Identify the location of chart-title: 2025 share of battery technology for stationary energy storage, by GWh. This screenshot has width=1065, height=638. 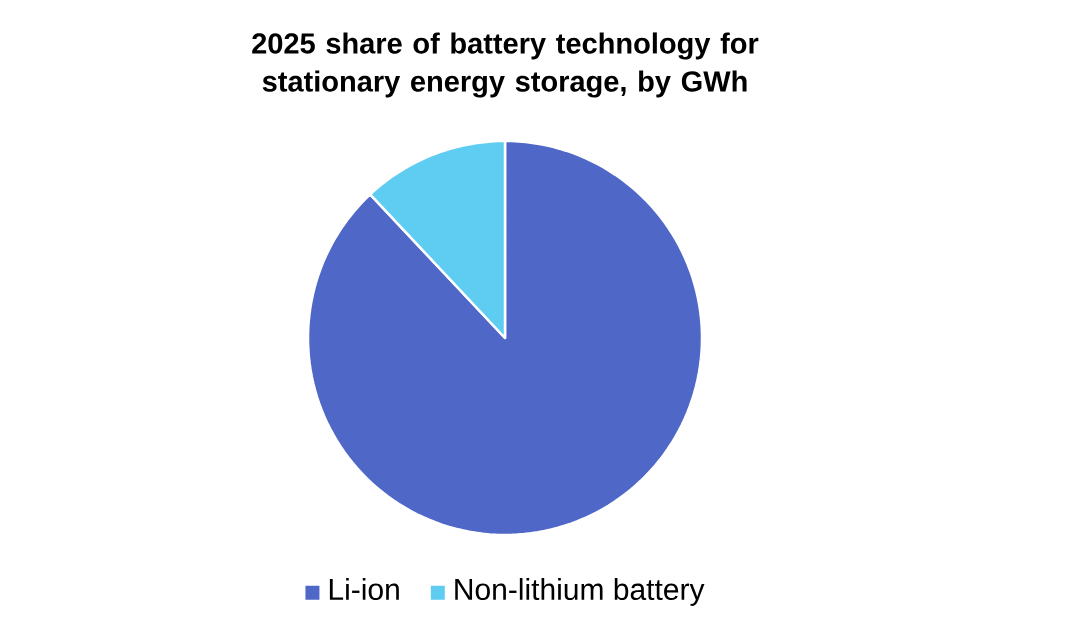
(505, 65).